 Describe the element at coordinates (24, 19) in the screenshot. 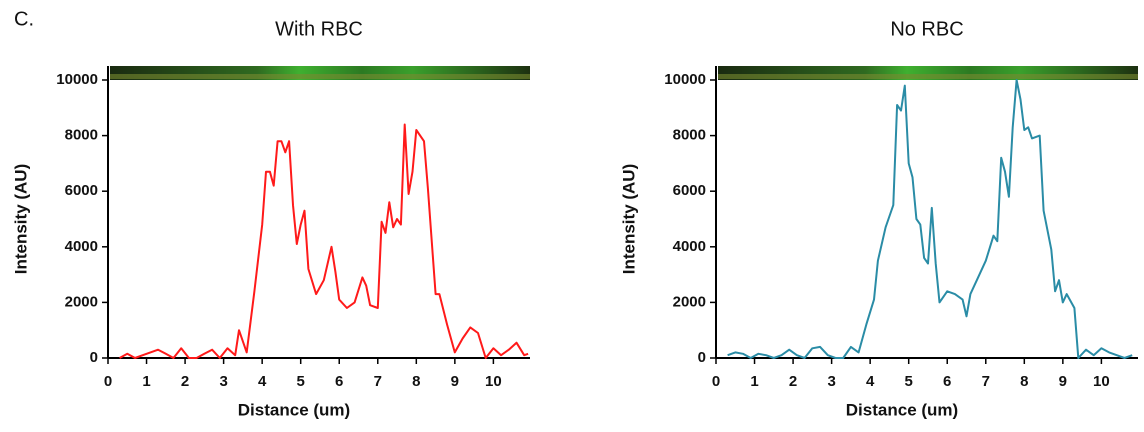

I see `panel-label: C.` at that location.